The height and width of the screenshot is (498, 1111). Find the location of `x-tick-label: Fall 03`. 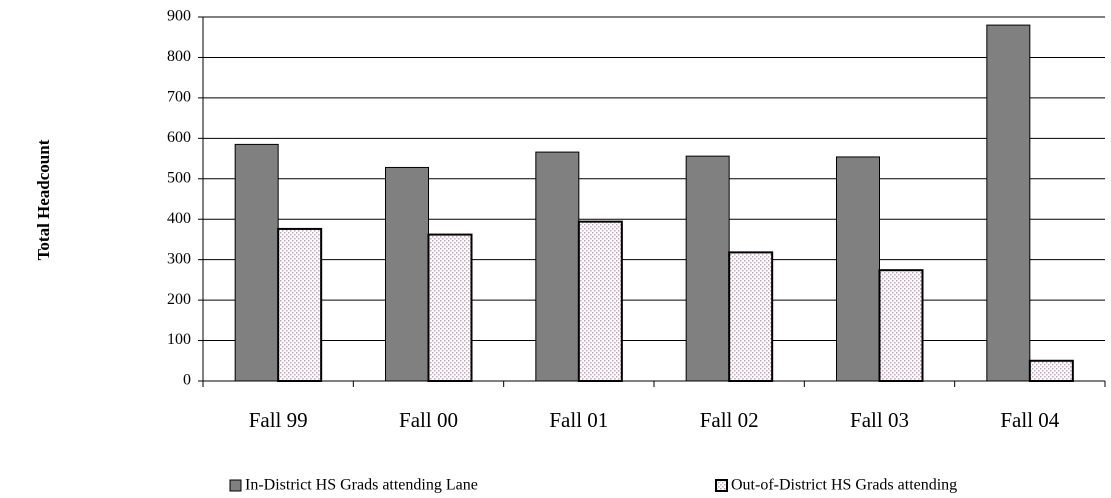

x-tick-label: Fall 03 is located at coordinates (879, 420).